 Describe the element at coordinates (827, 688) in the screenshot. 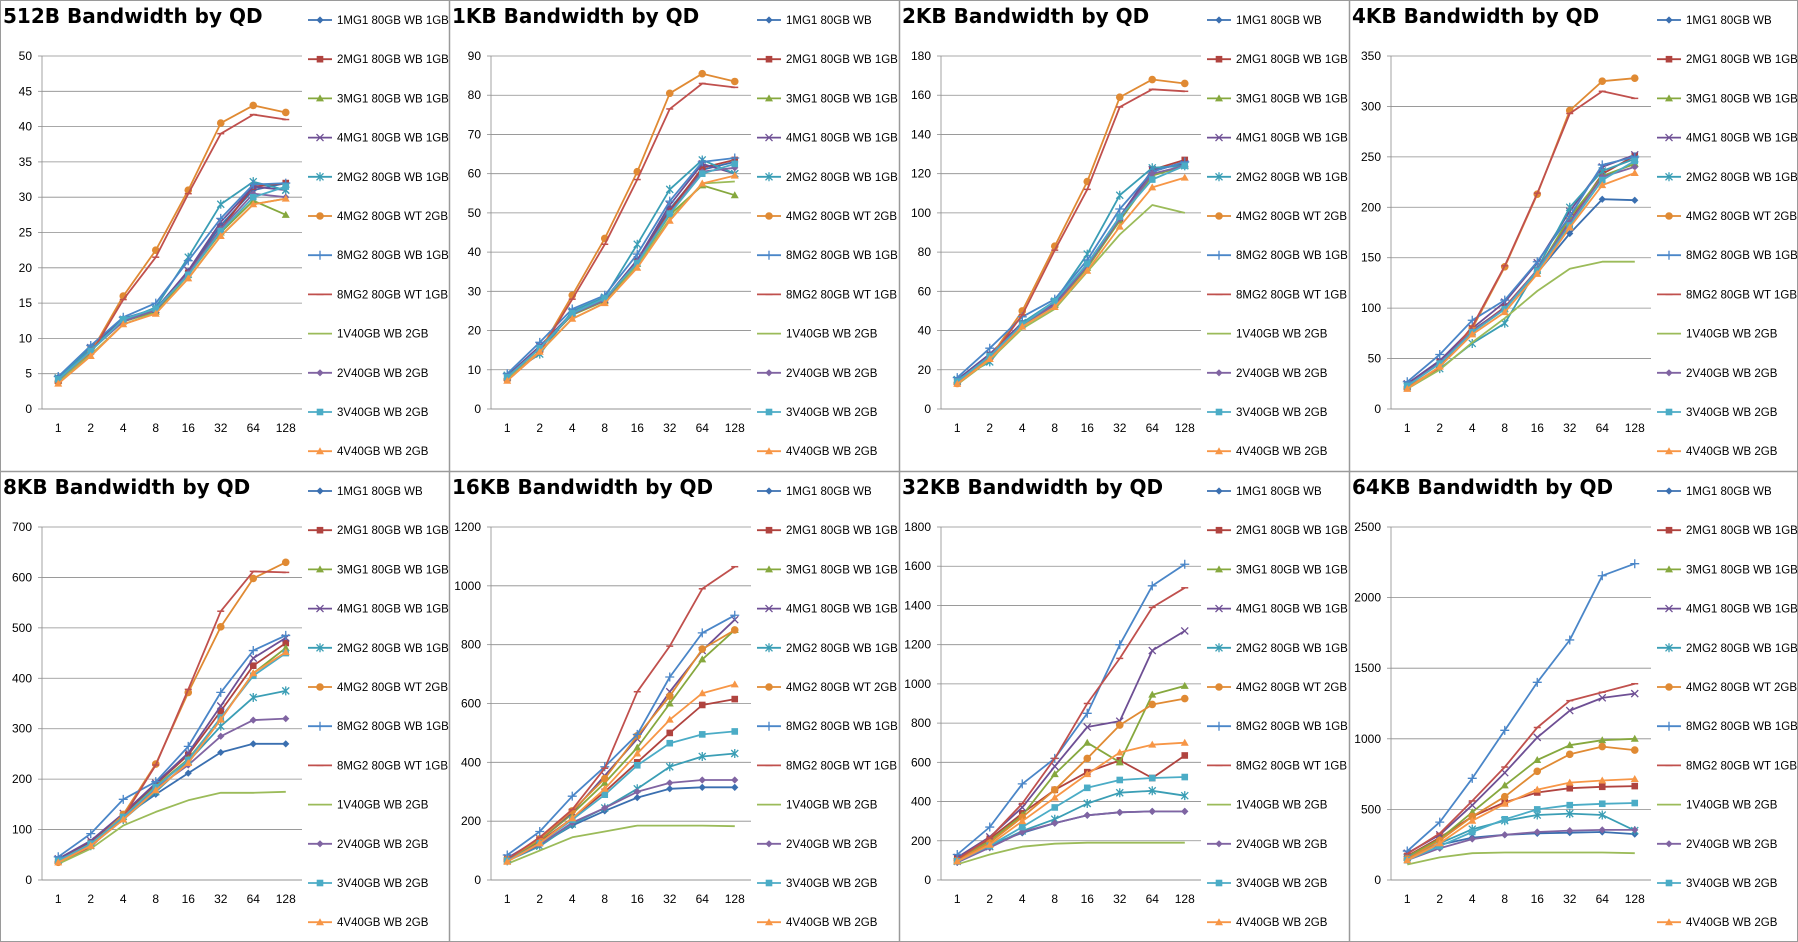

I see `legend-item: 4MG2 80GB WT 2GB` at that location.